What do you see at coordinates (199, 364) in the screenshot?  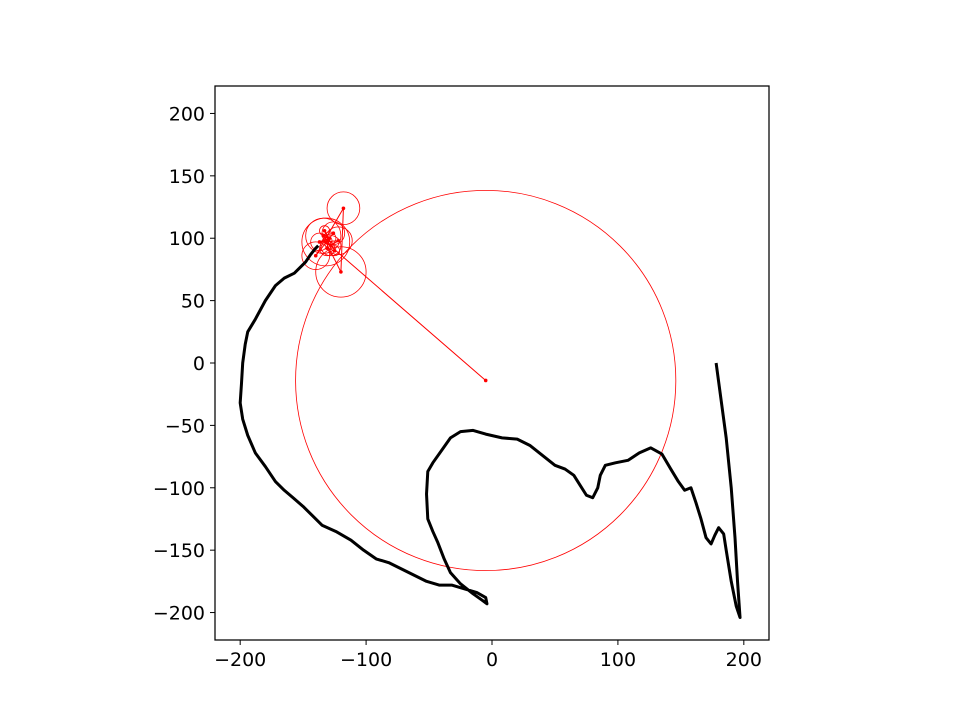 I see `y-tick-label: 0` at bounding box center [199, 364].